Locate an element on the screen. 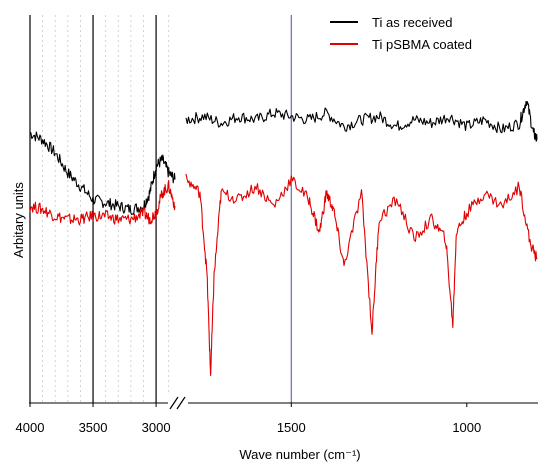  legend-label-ti-as-received: Ti as received is located at coordinates (412, 22).